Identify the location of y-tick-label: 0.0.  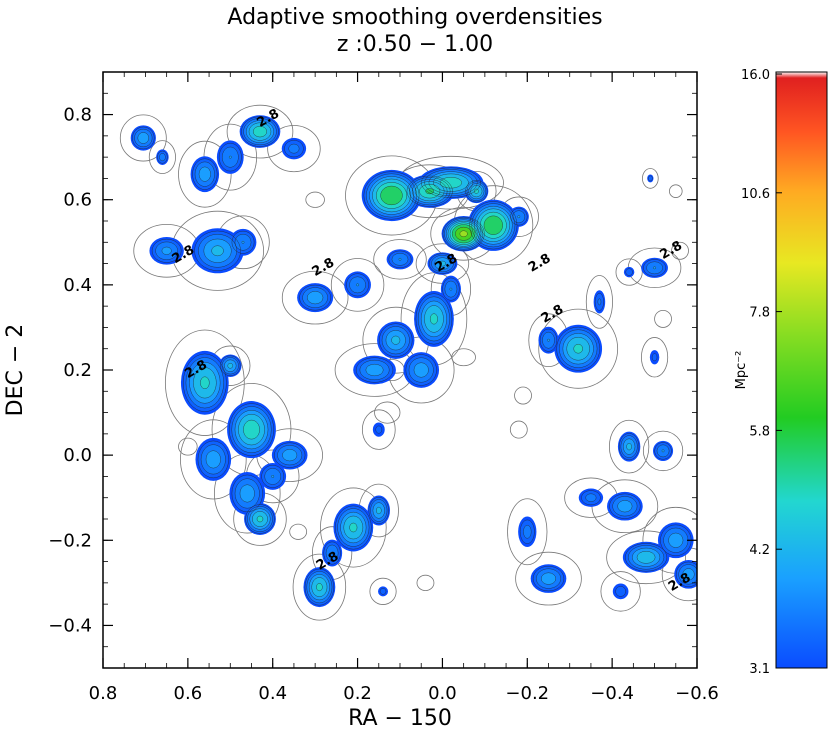
(77, 455).